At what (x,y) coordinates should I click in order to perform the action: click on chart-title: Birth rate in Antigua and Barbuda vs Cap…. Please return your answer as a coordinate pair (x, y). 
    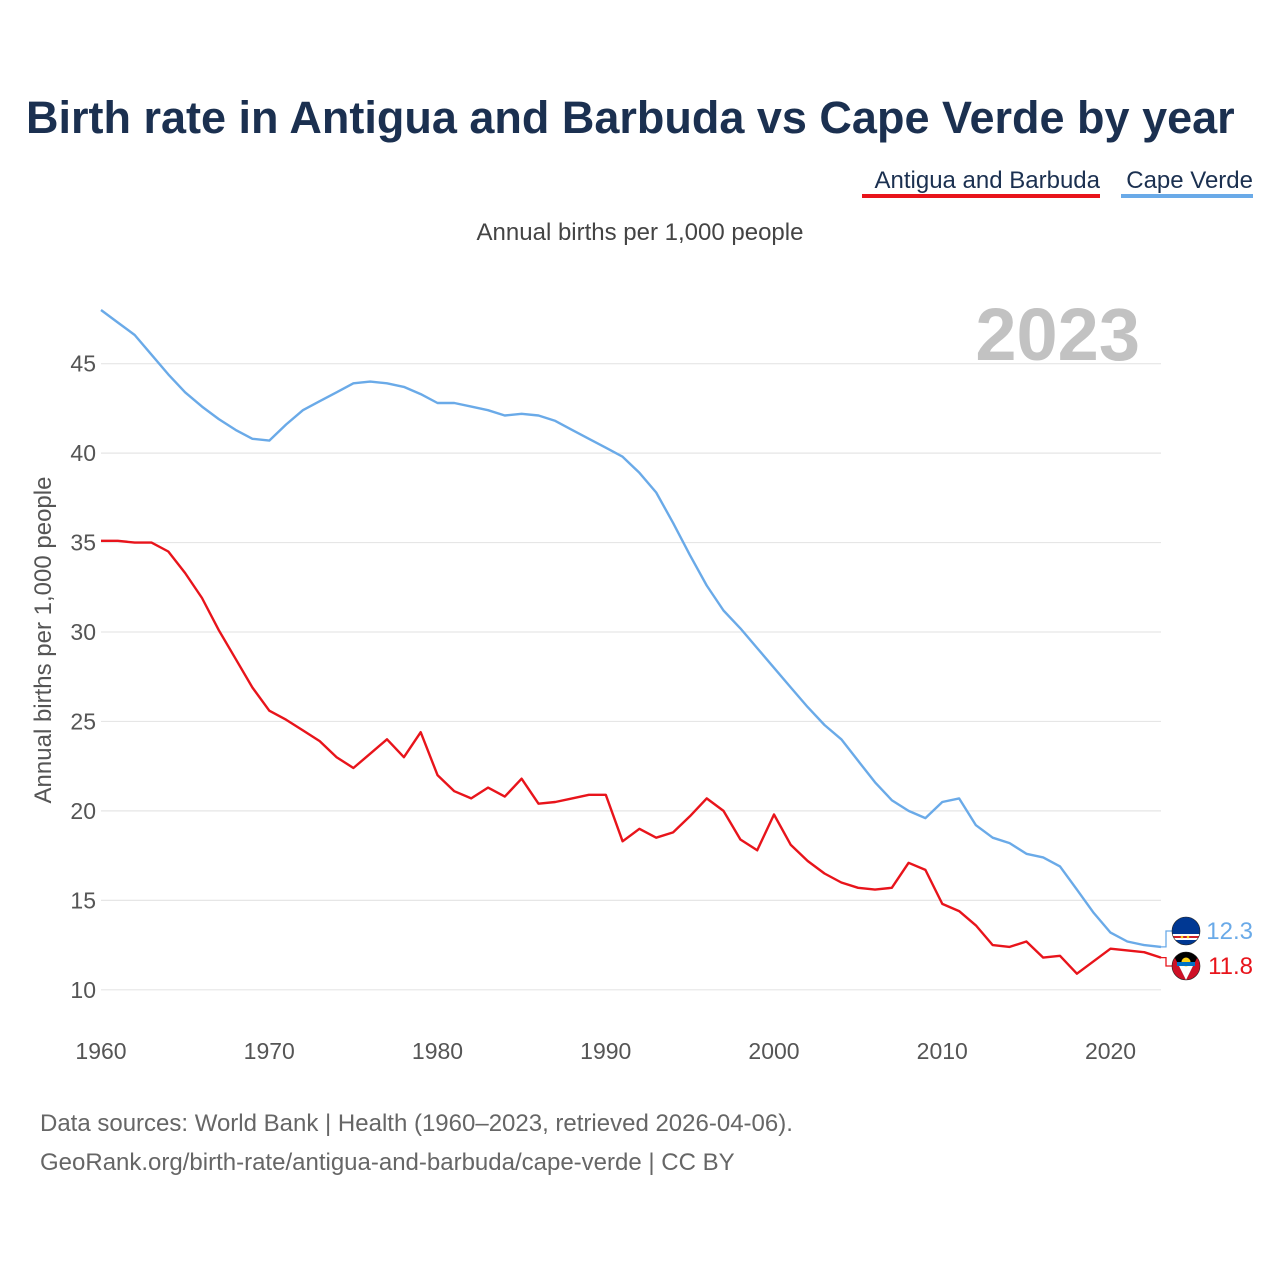
    Looking at the image, I should click on (630, 117).